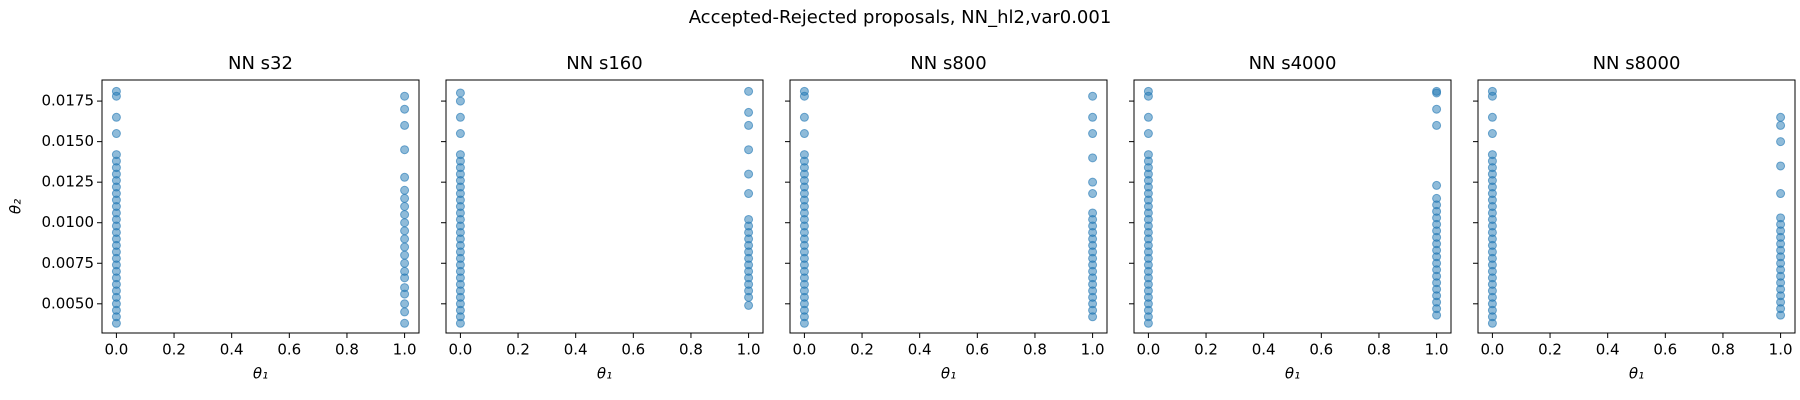 The height and width of the screenshot is (400, 1800). I want to click on axes-title: NN s4000, so click(1293, 63).